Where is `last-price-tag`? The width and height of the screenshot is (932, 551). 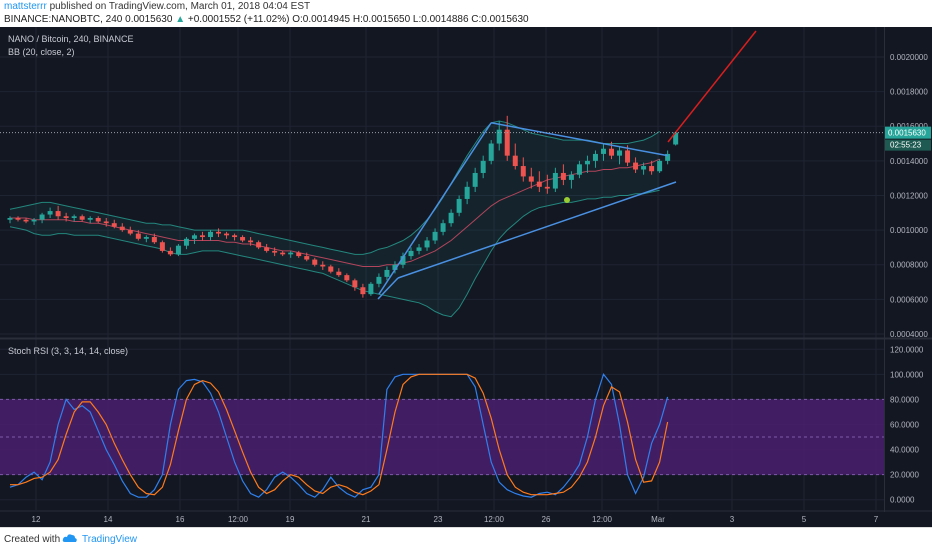
last-price-tag is located at coordinates (908, 132).